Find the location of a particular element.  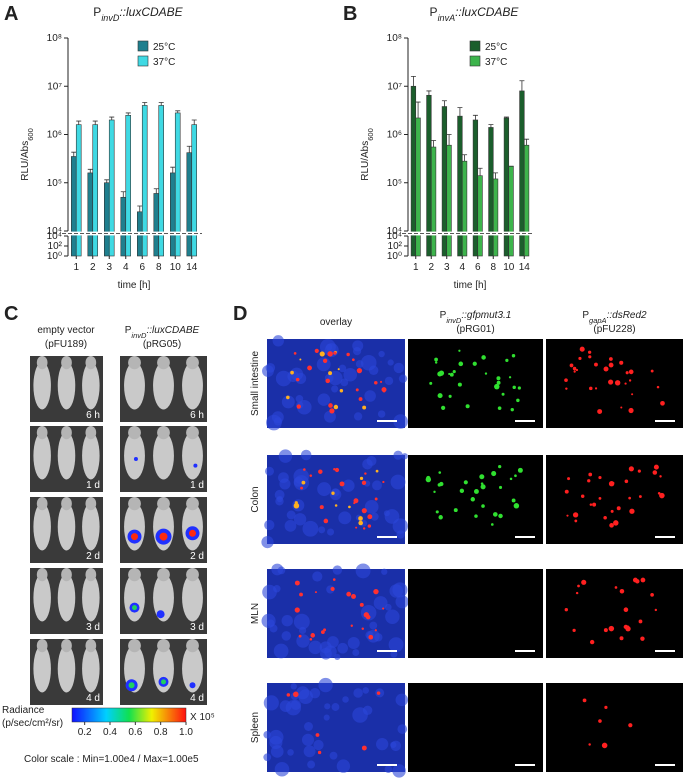

colorbar-tick-label: 1.0 is located at coordinates (186, 732).